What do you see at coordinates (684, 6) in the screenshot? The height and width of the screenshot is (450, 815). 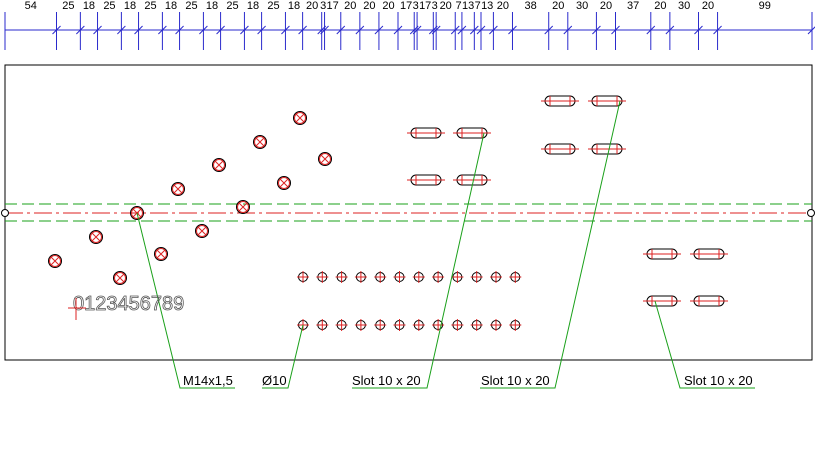 I see `dimension-label: 30` at bounding box center [684, 6].